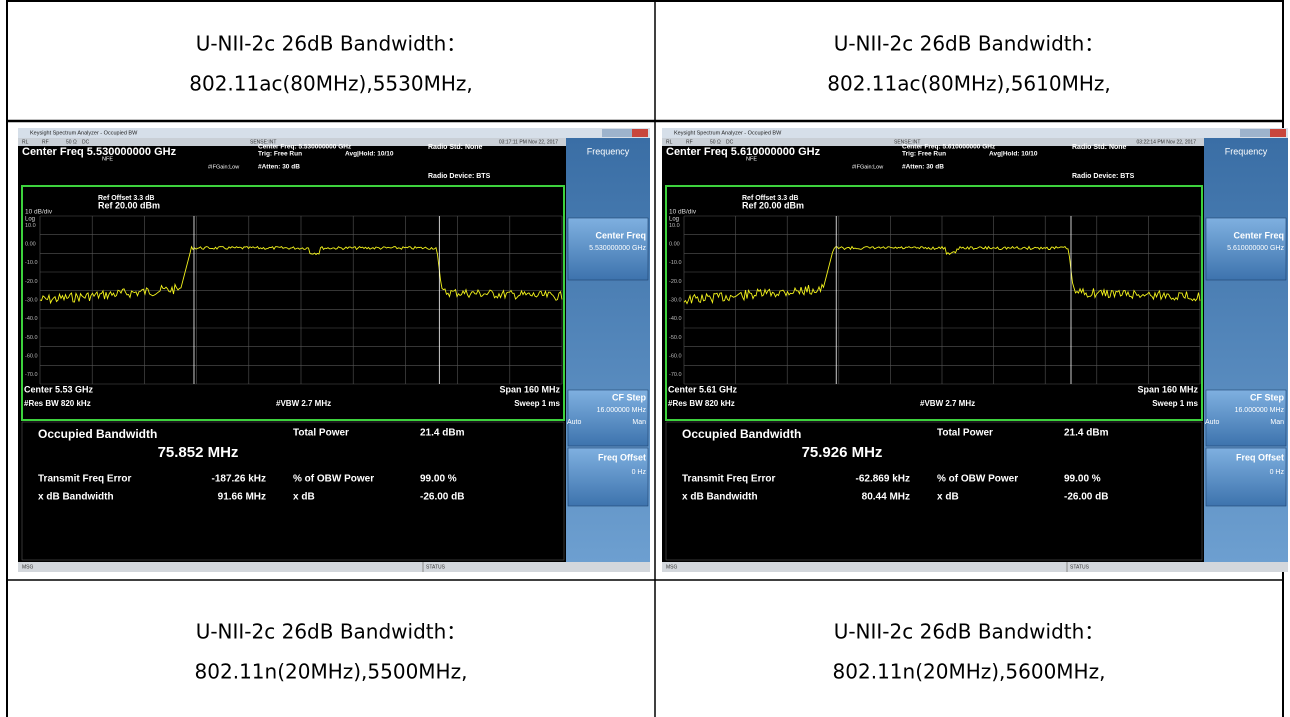 The height and width of the screenshot is (717, 1290). I want to click on screen-text: -62.869 kHz, so click(883, 479).